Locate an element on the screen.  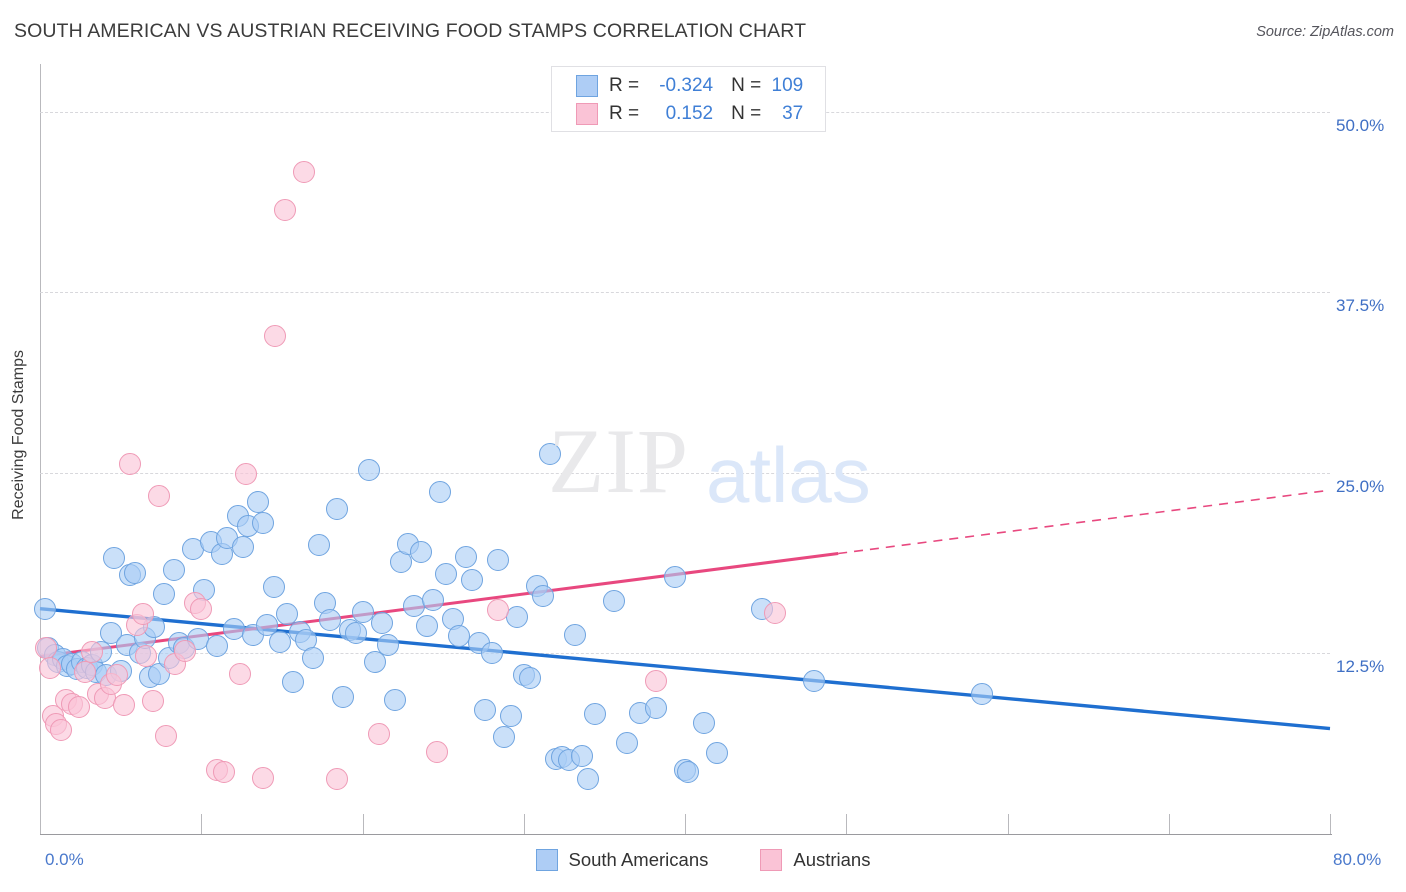
series-legend-item-austrians: Austrians is located at coordinates (815, 860).